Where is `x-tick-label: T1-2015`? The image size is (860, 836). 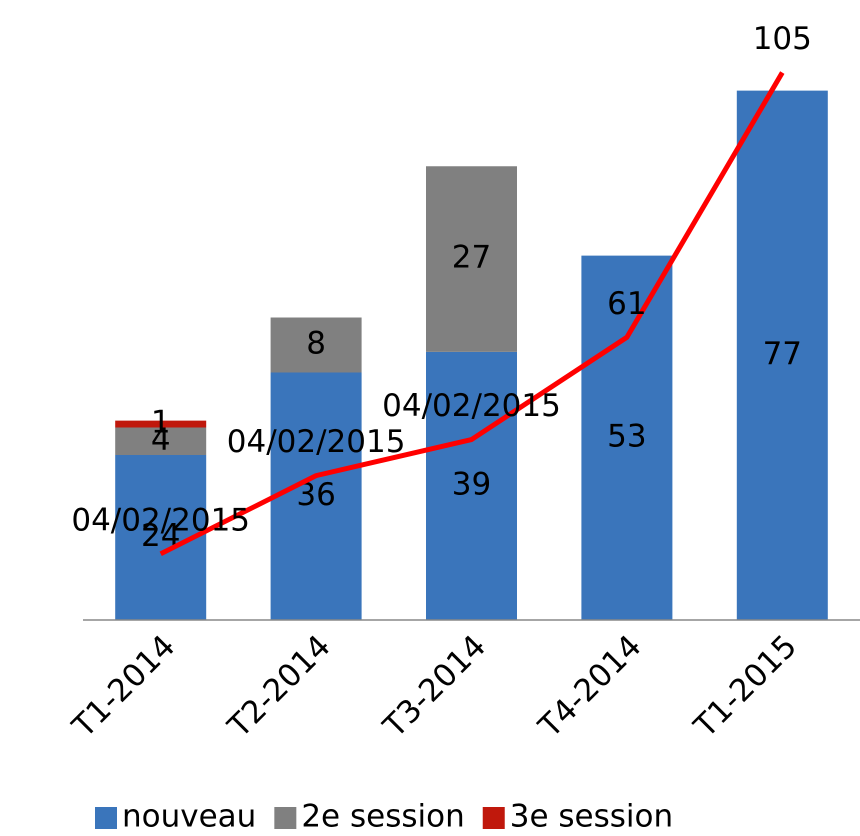 x-tick-label: T1-2015 is located at coordinates (745, 686).